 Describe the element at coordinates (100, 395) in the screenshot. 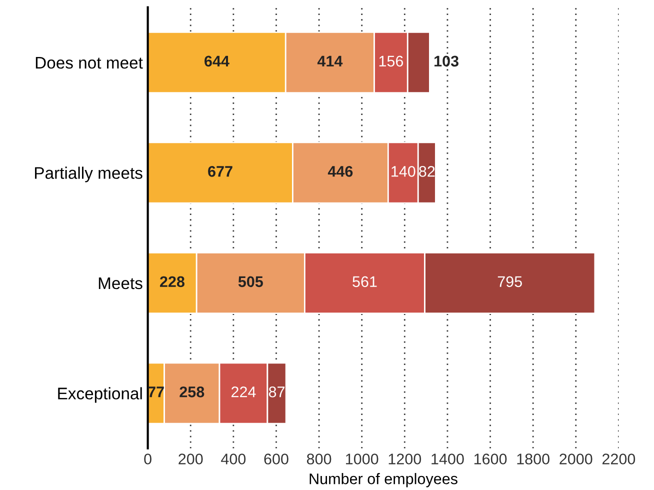

I see `y-tick-label: Exceptional` at that location.